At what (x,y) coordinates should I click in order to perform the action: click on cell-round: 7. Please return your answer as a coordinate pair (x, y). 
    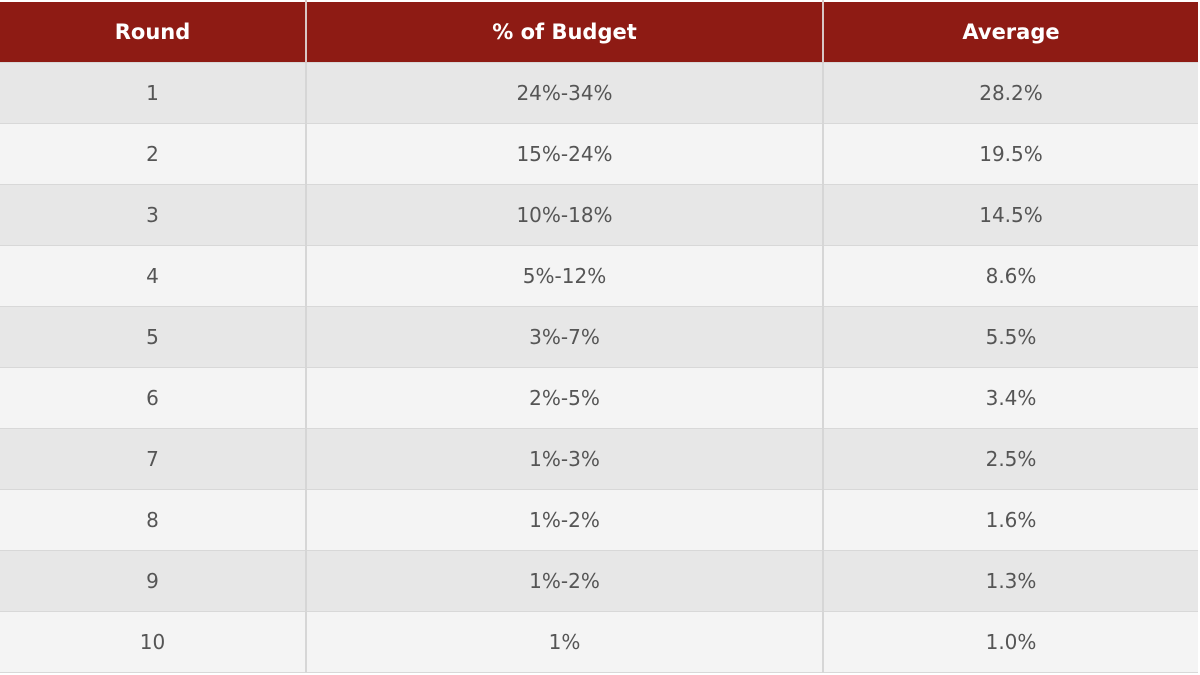
    Looking at the image, I should click on (153, 459).